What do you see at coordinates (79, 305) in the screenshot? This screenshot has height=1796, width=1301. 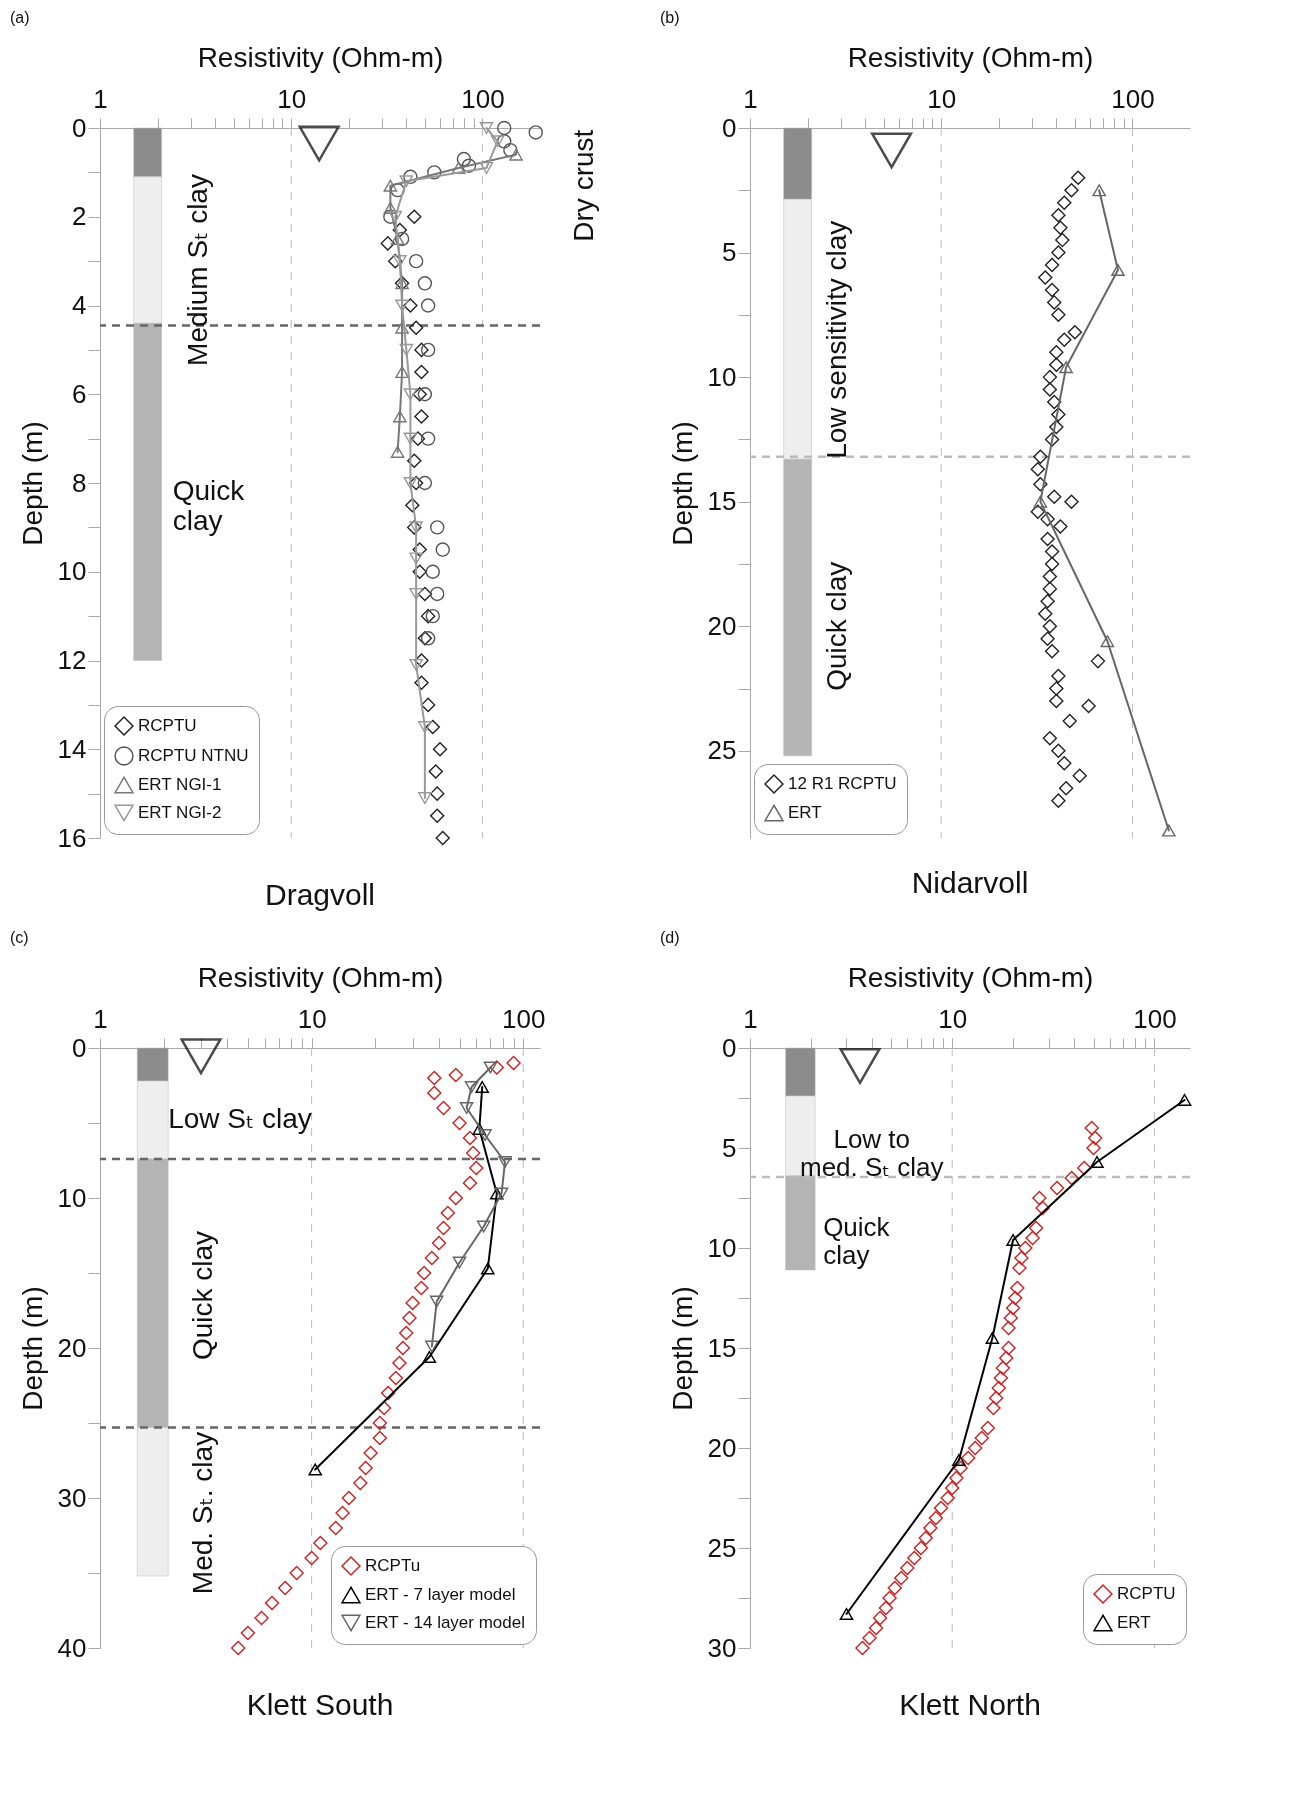 I see `y-tick-label: 4` at bounding box center [79, 305].